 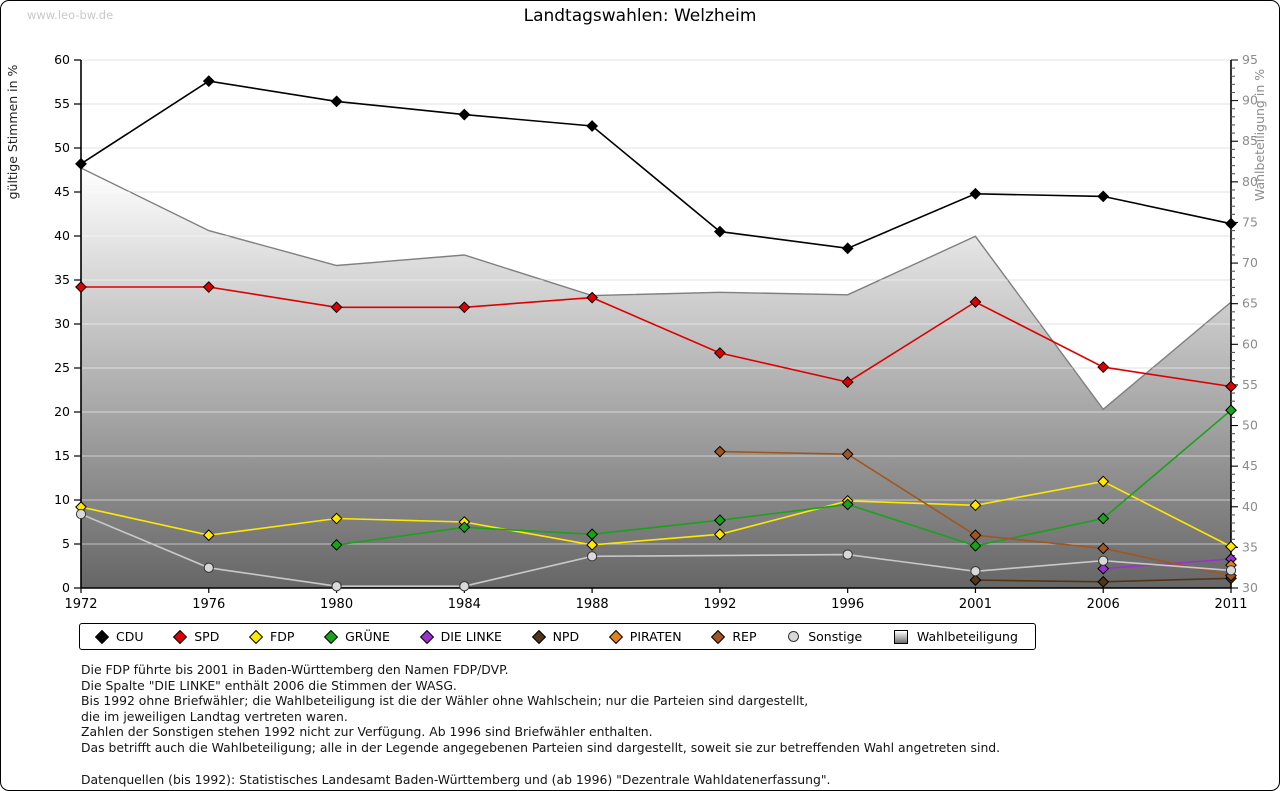 I want to click on legend-label: PIRATEN, so click(x=655, y=636).